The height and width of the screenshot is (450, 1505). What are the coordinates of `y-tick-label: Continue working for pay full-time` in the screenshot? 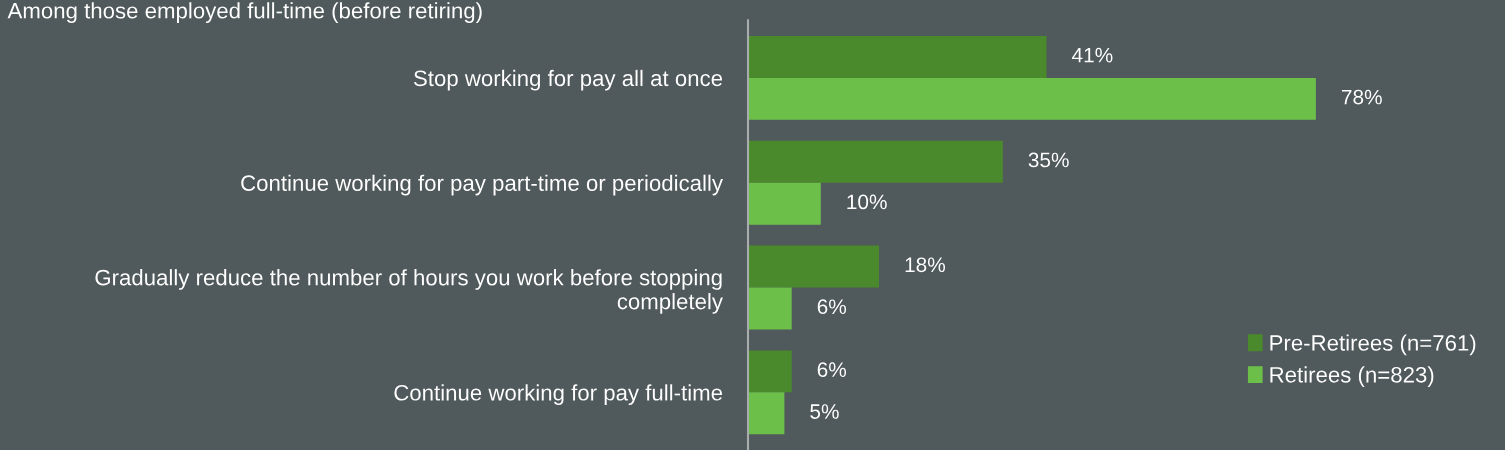 It's located at (558, 395).